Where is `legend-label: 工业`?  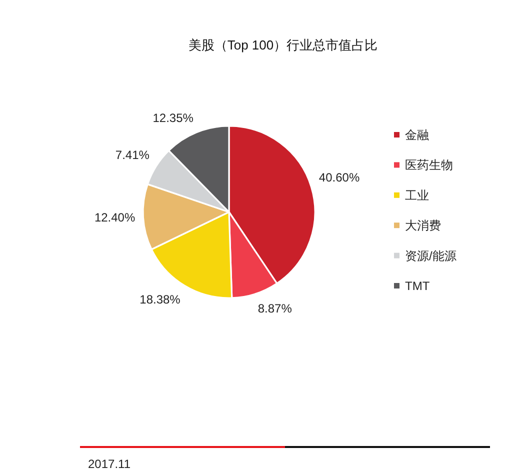
legend-label: 工业 is located at coordinates (417, 195).